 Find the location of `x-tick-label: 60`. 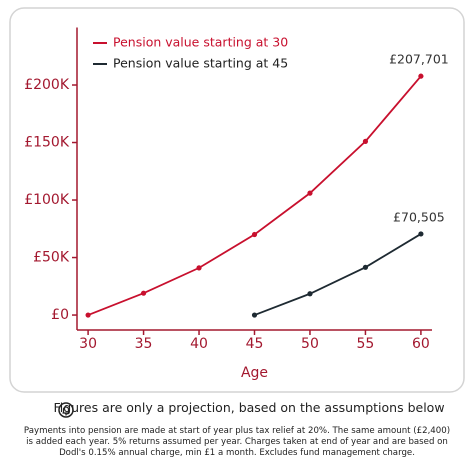

x-tick-label: 60 is located at coordinates (421, 344).